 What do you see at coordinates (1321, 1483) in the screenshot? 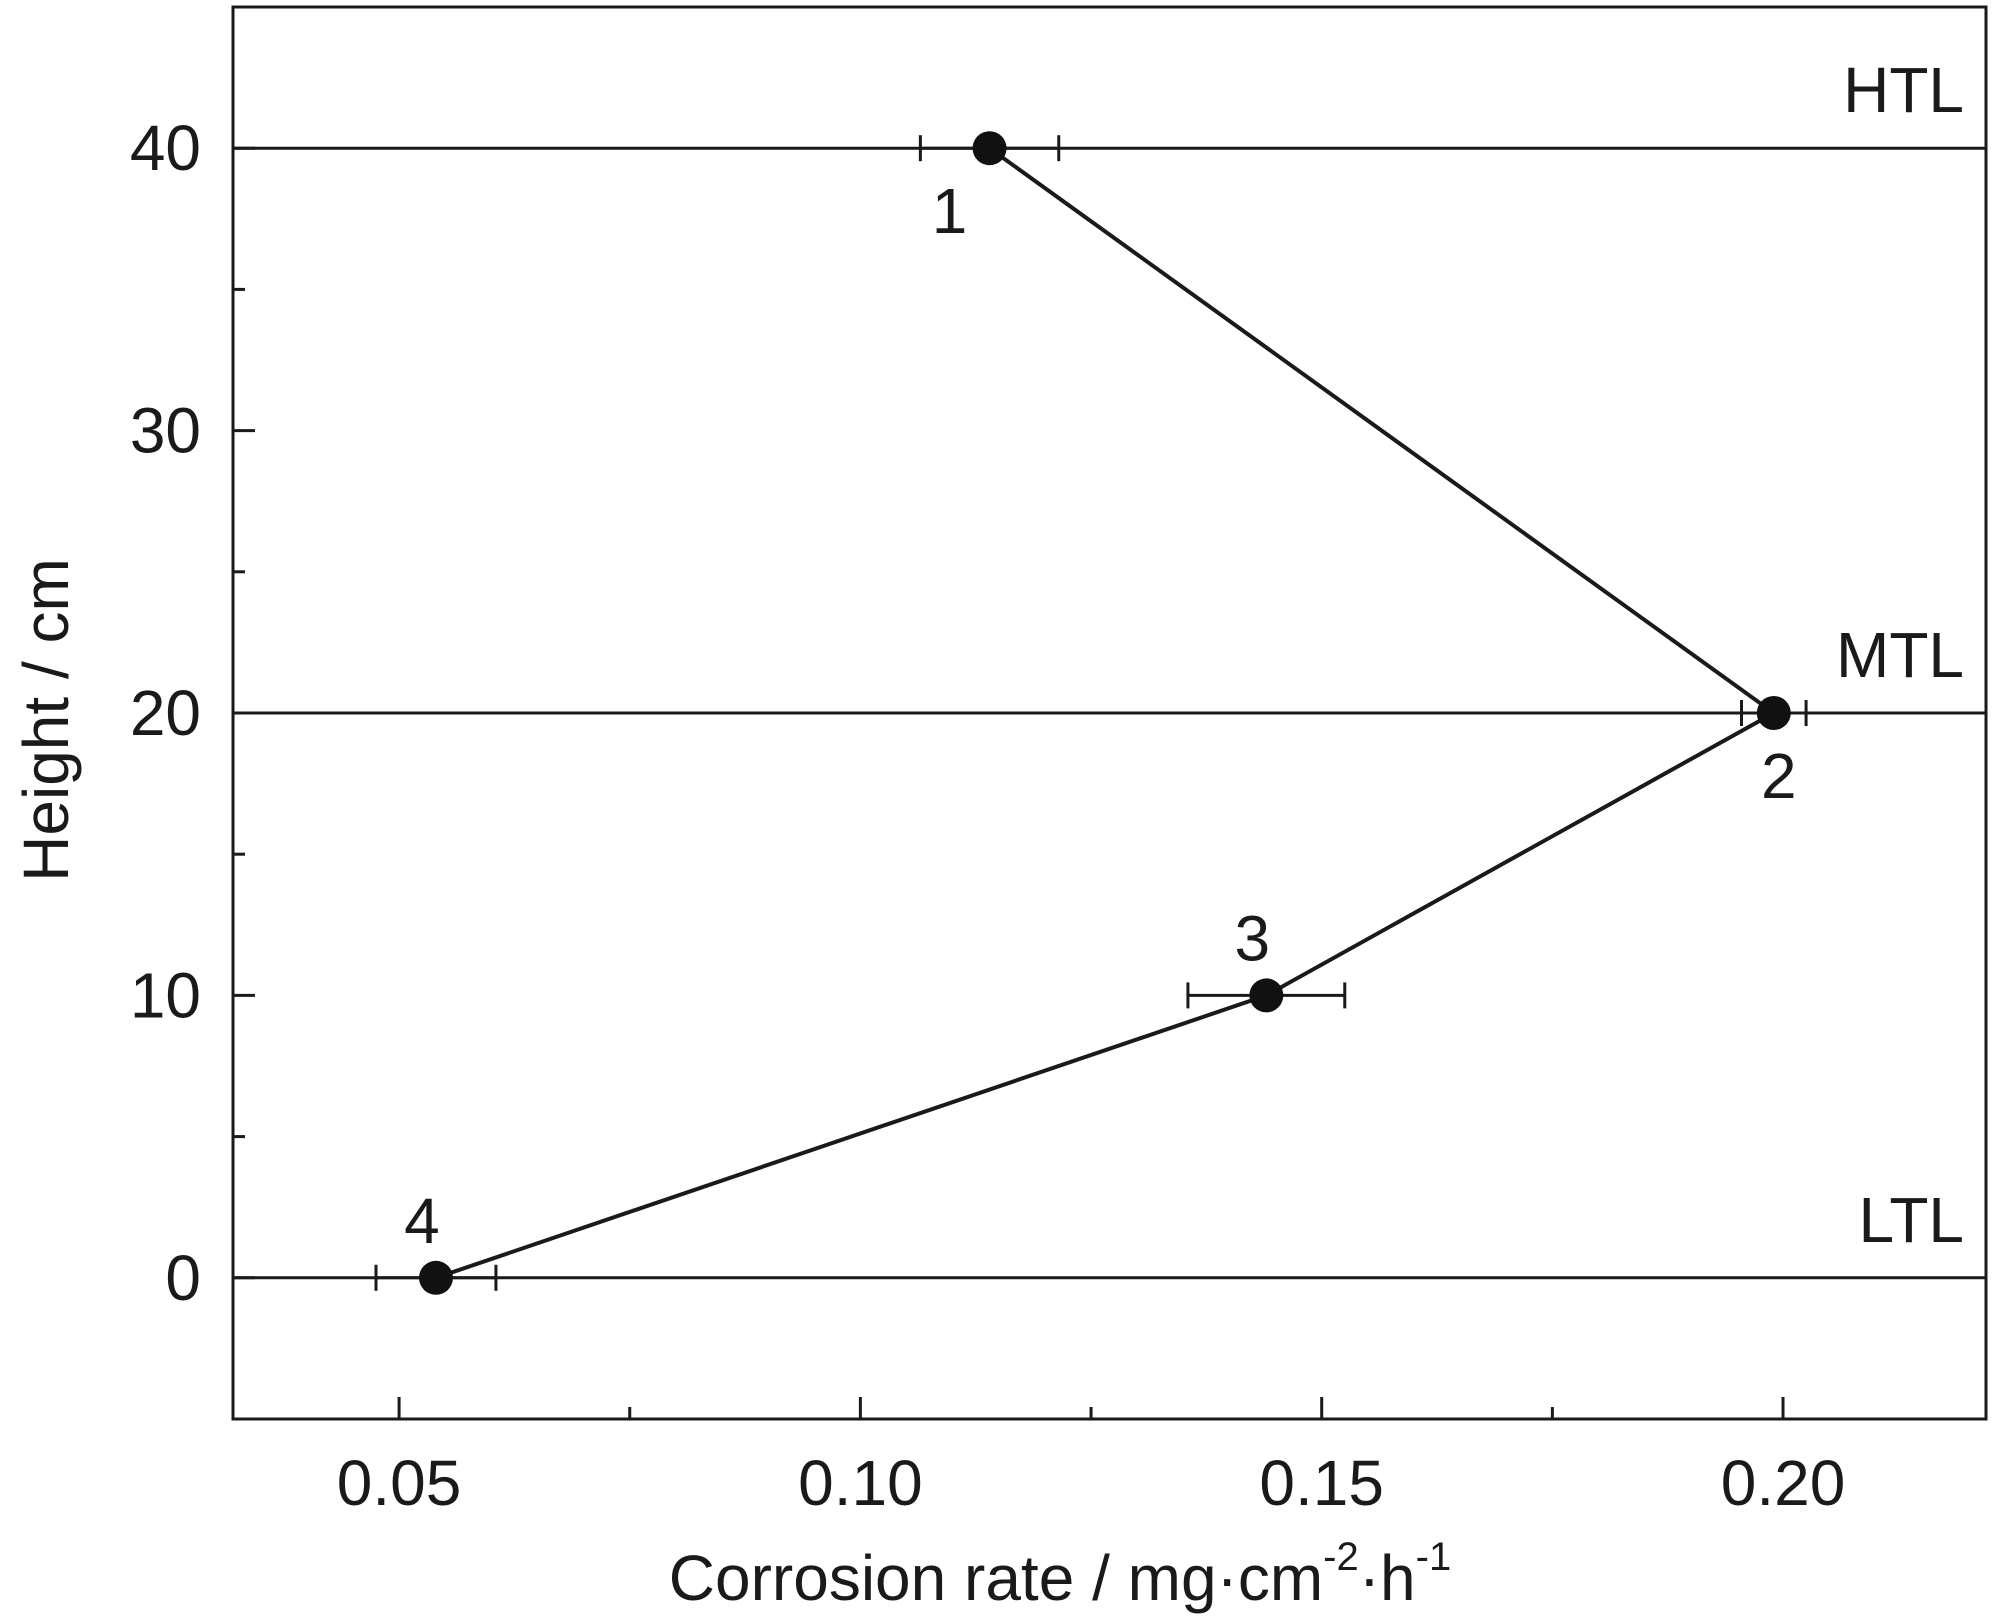
I see `x-tick-label: 0.15` at bounding box center [1321, 1483].